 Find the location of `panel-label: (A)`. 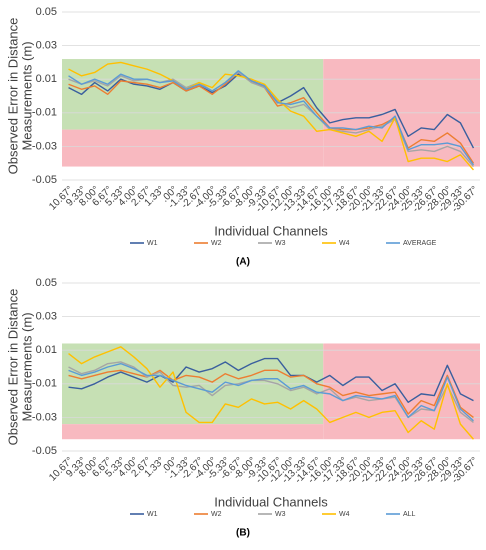

panel-label: (A) is located at coordinates (243, 262).